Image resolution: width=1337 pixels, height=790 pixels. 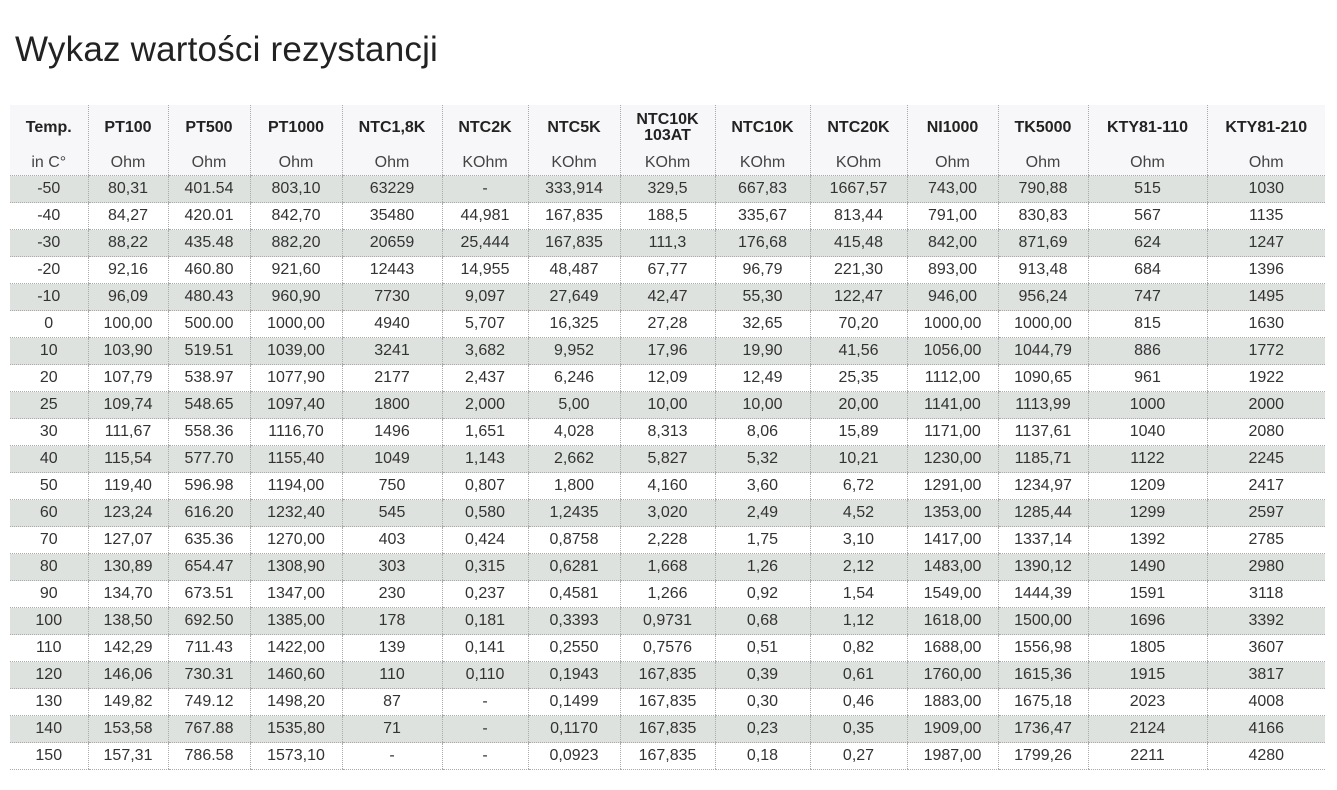 What do you see at coordinates (573, 324) in the screenshot?
I see `resistance-cell: 16,325` at bounding box center [573, 324].